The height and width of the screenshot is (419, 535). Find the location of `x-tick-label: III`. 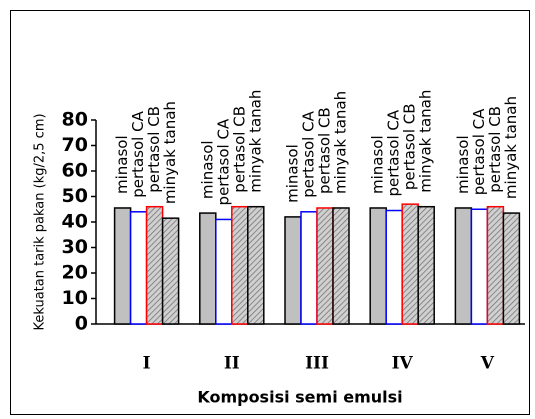

x-tick-label: III is located at coordinates (317, 364).